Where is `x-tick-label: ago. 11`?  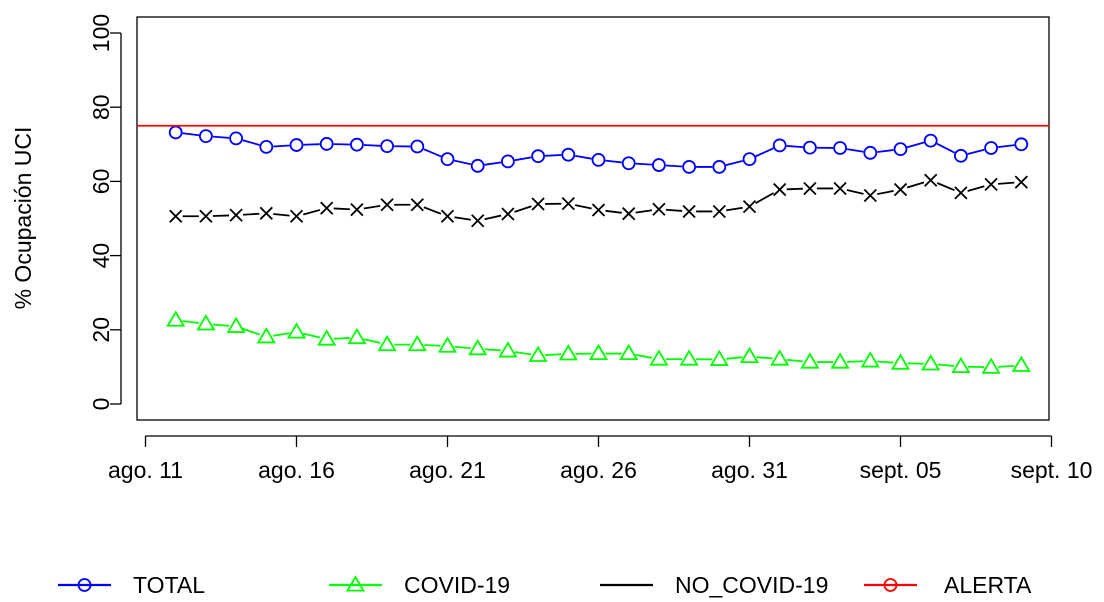
x-tick-label: ago. 11 is located at coordinates (145, 470).